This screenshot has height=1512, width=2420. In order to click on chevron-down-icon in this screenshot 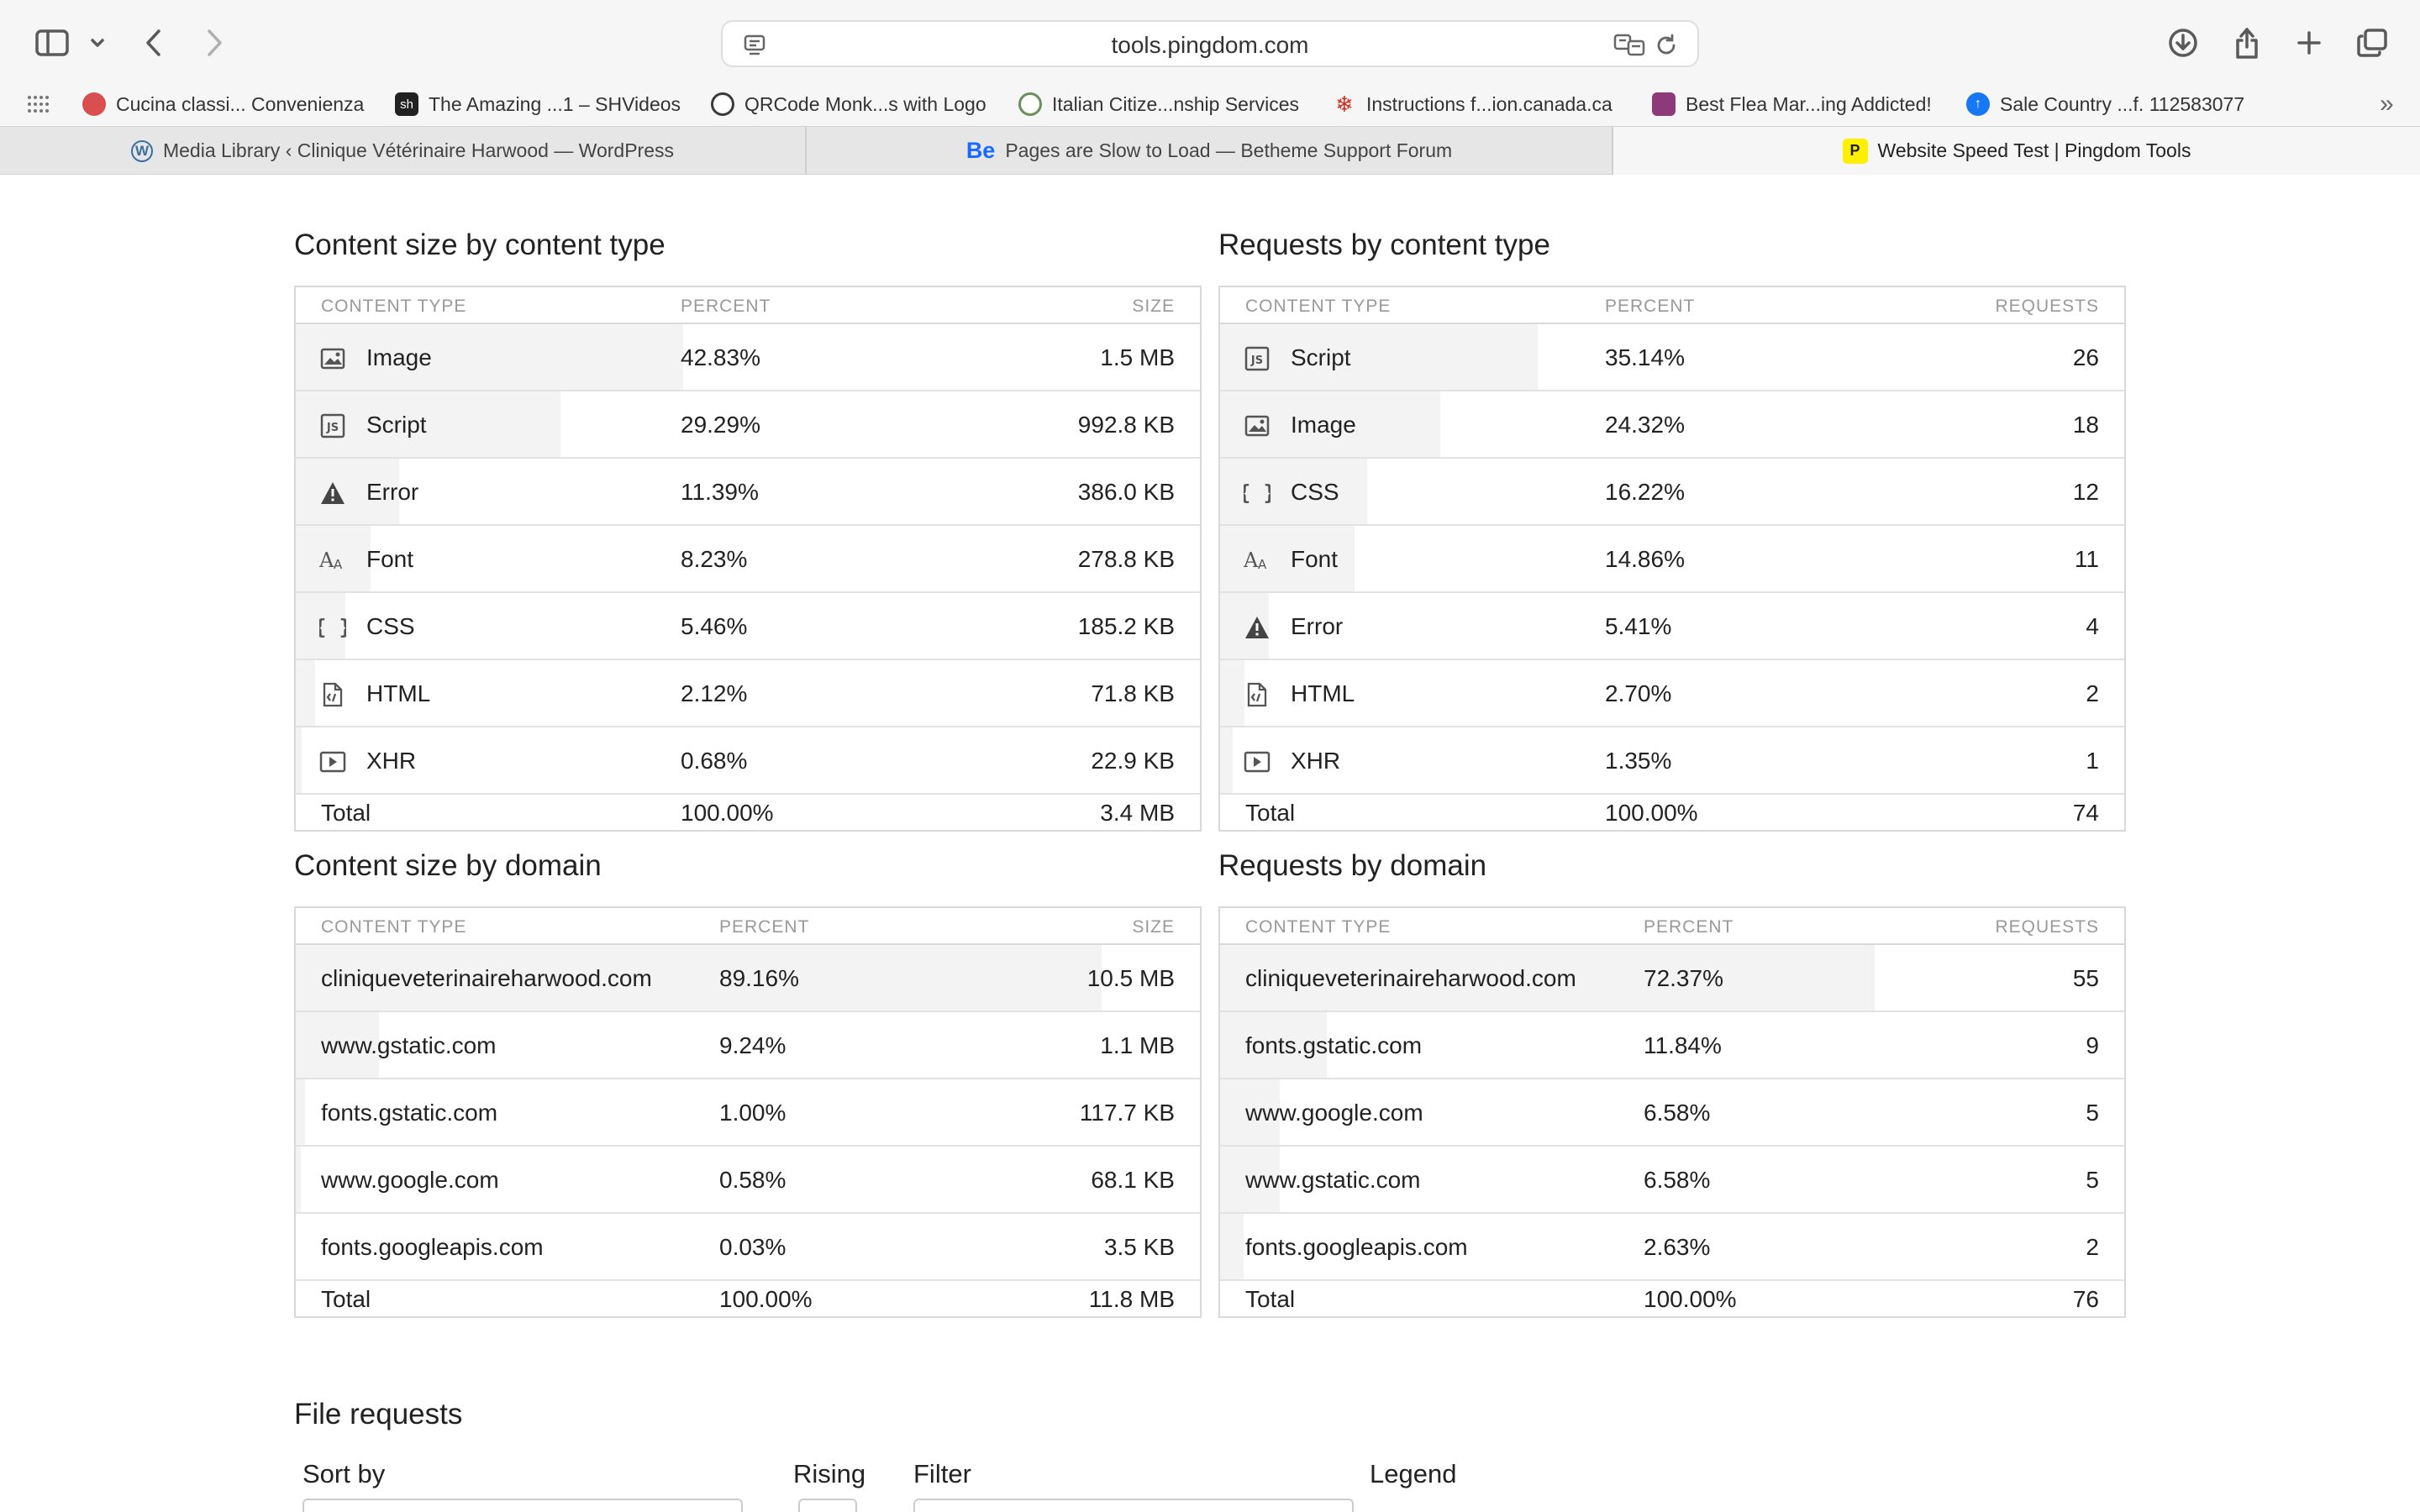, I will do `click(97, 43)`.